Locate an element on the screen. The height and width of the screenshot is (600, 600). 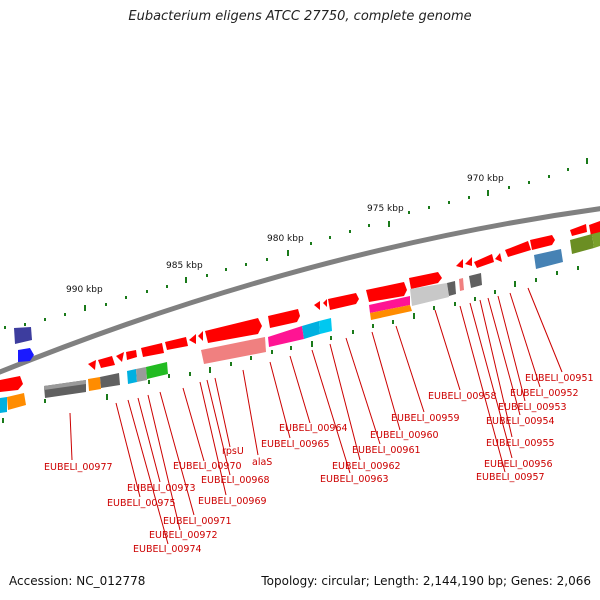
gene-label: EUBELI_00973 is located at coordinates (161, 488).